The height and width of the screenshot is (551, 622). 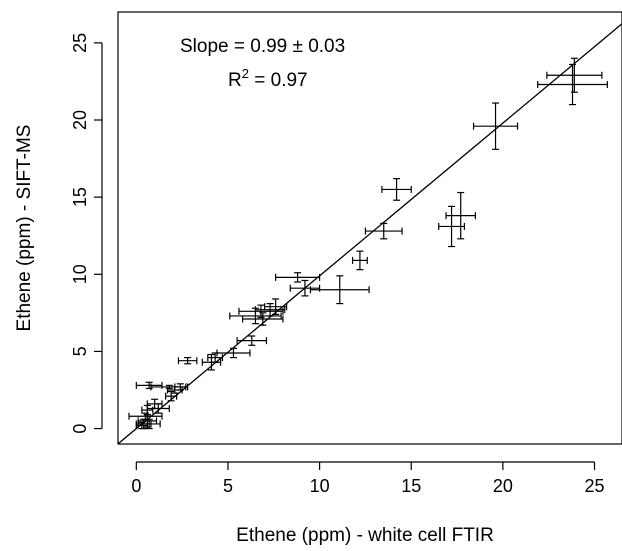 What do you see at coordinates (86, 233) in the screenshot?
I see `y-axis: 0 5 10 15 20 25` at bounding box center [86, 233].